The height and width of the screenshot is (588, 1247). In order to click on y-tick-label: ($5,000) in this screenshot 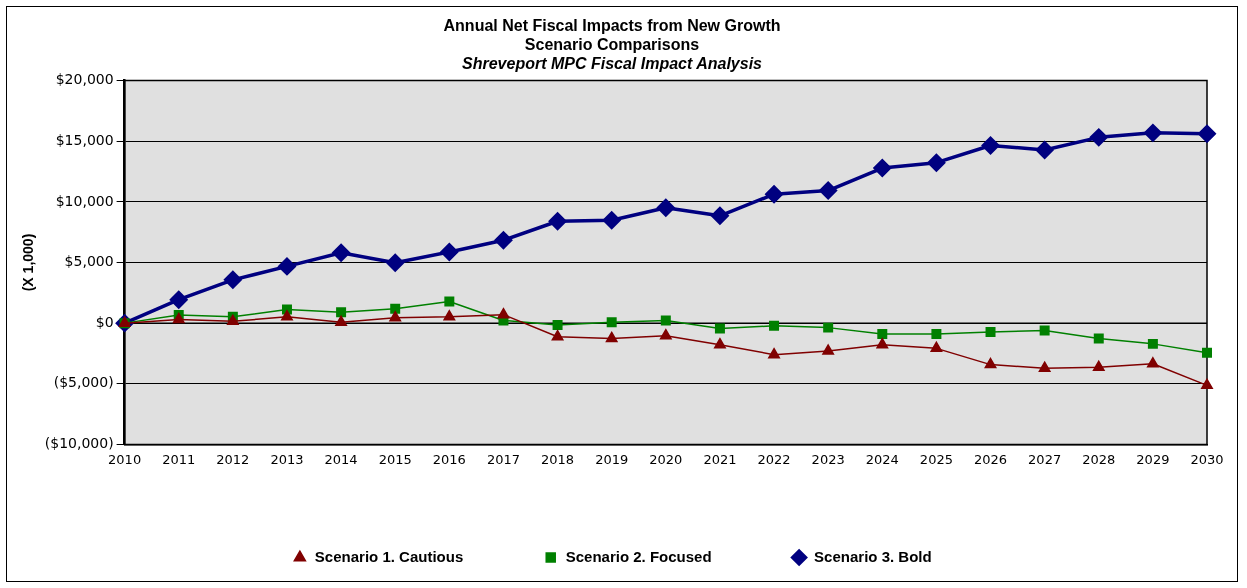, I will do `click(83, 382)`.